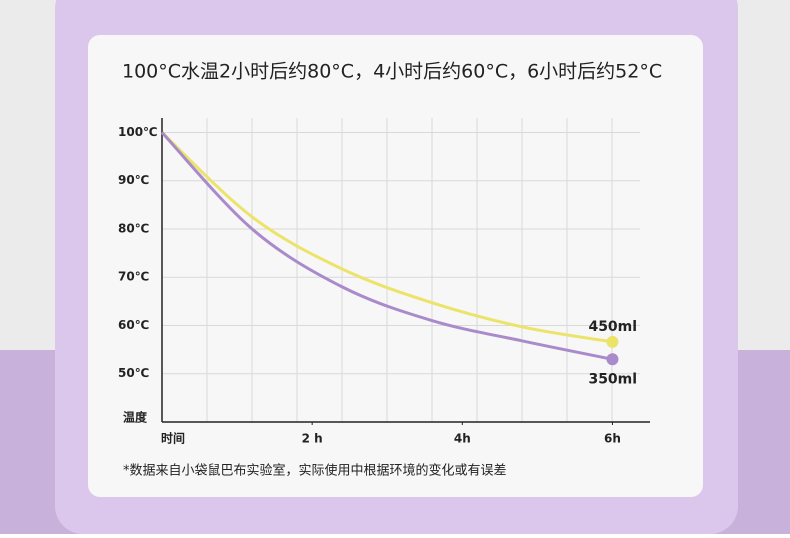 Image resolution: width=790 pixels, height=538 pixels. Describe the element at coordinates (612, 439) in the screenshot. I see `x-tick-label: 6h` at that location.